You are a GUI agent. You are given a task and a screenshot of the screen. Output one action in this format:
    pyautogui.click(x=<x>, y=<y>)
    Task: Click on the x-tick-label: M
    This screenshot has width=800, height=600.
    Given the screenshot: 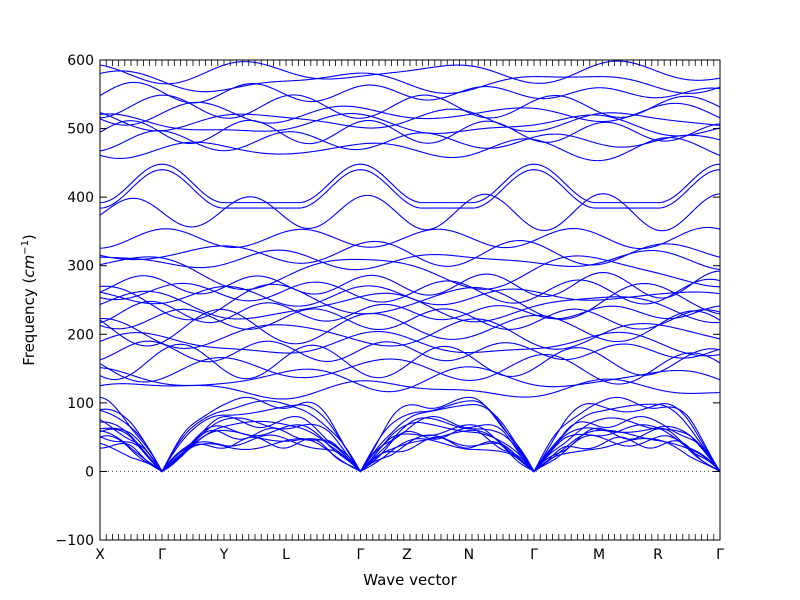 What is the action you would take?
    pyautogui.click(x=599, y=555)
    